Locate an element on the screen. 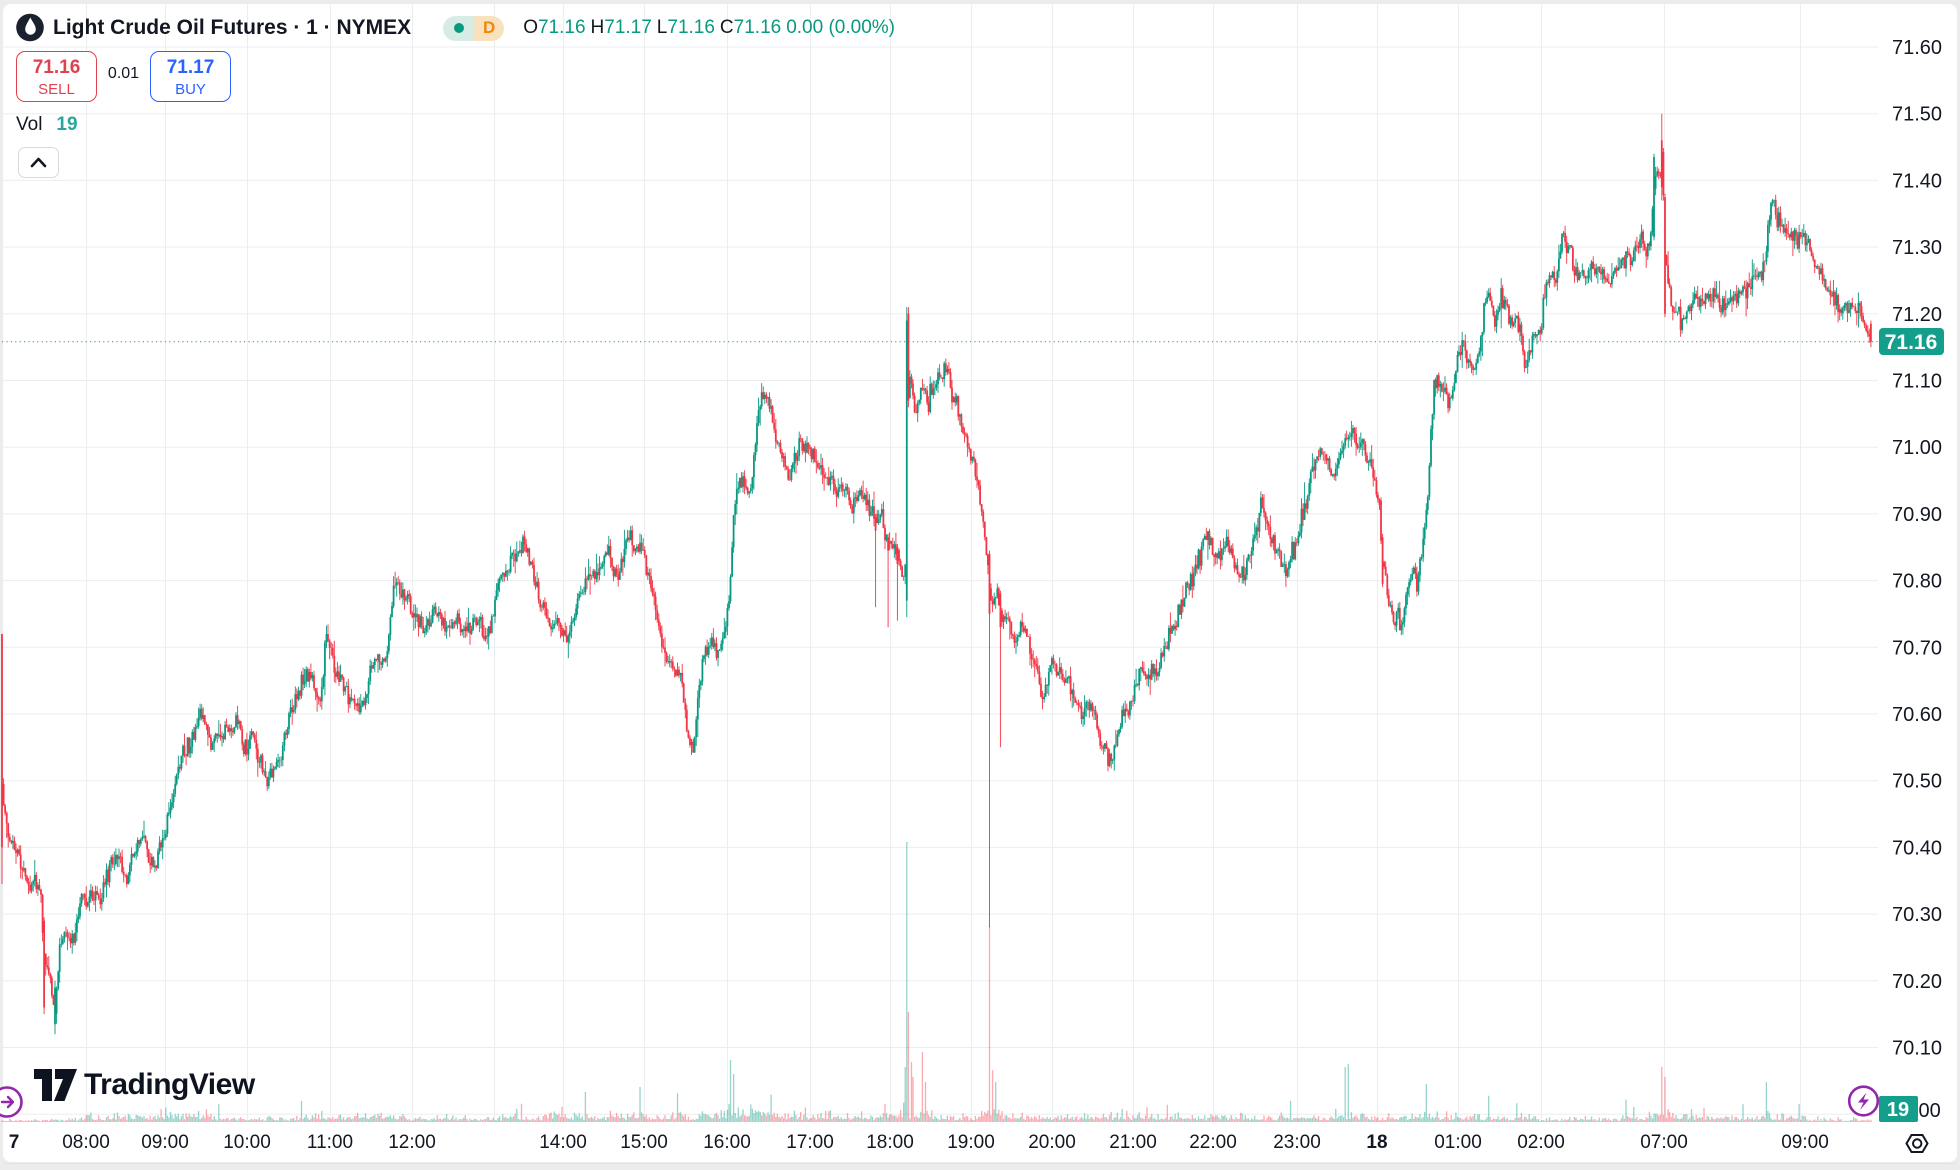 The height and width of the screenshot is (1170, 1960). svg-text: 70.60 is located at coordinates (1917, 715).